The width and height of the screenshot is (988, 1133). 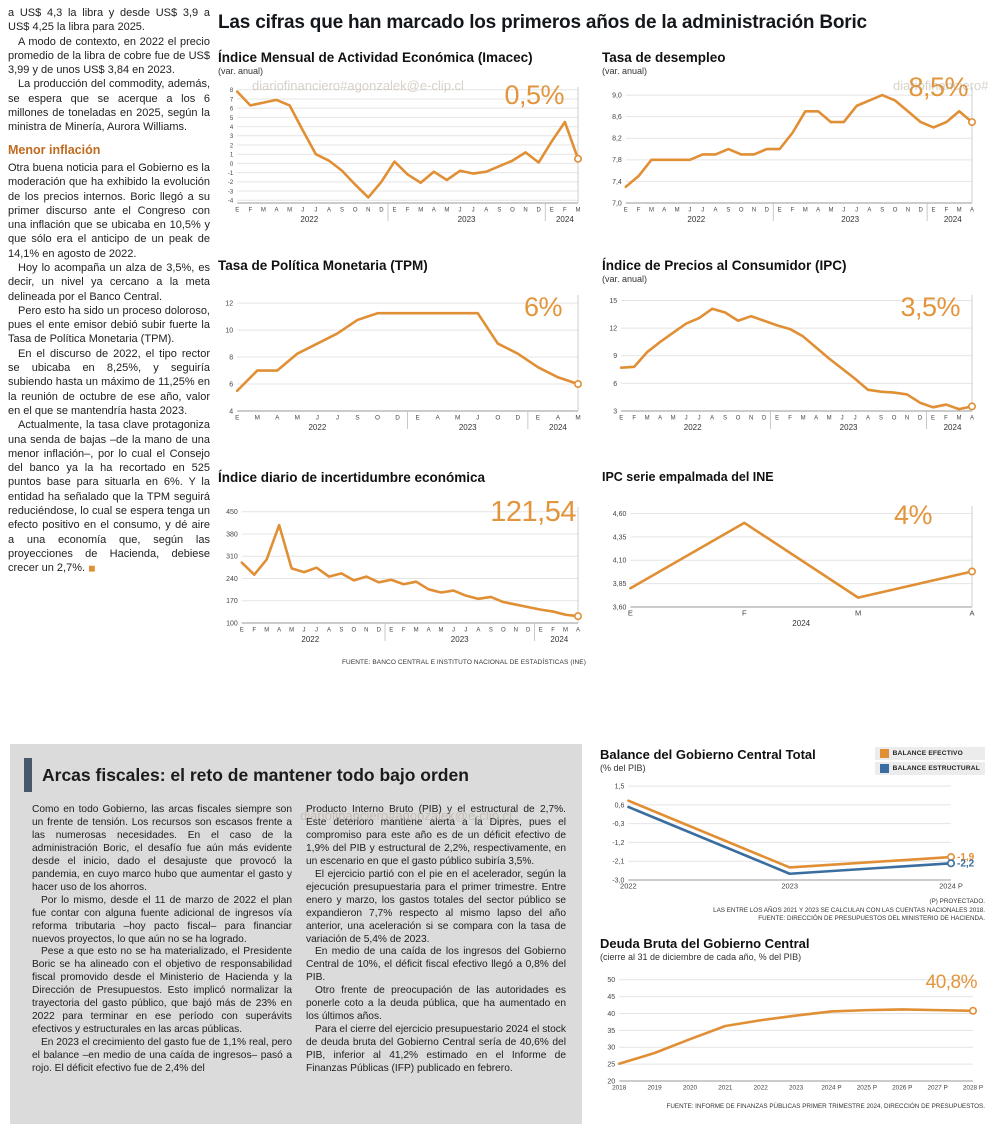 What do you see at coordinates (613, 301) in the screenshot?
I see `svg-text: 15` at bounding box center [613, 301].